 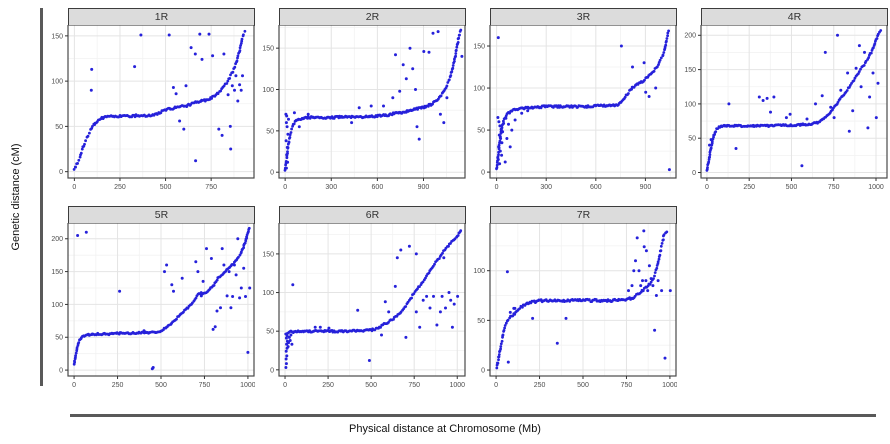 I want to click on facet-strip-label: 6R, so click(x=372, y=215).